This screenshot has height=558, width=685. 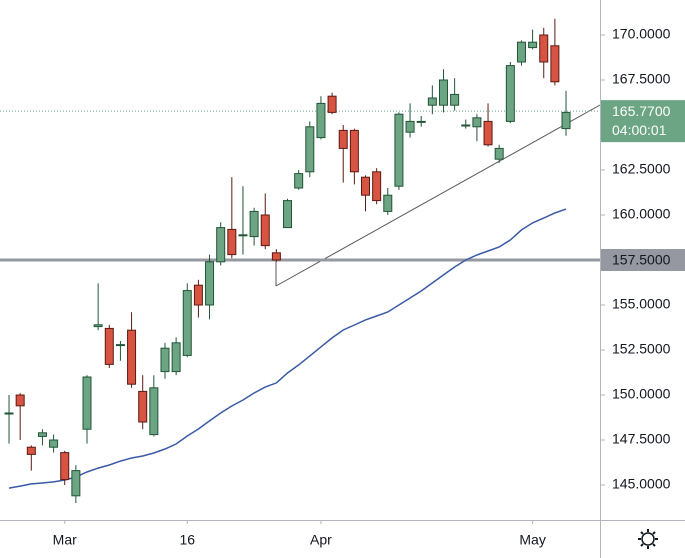 I want to click on y-tick-label: 147.5000, so click(x=641, y=439).